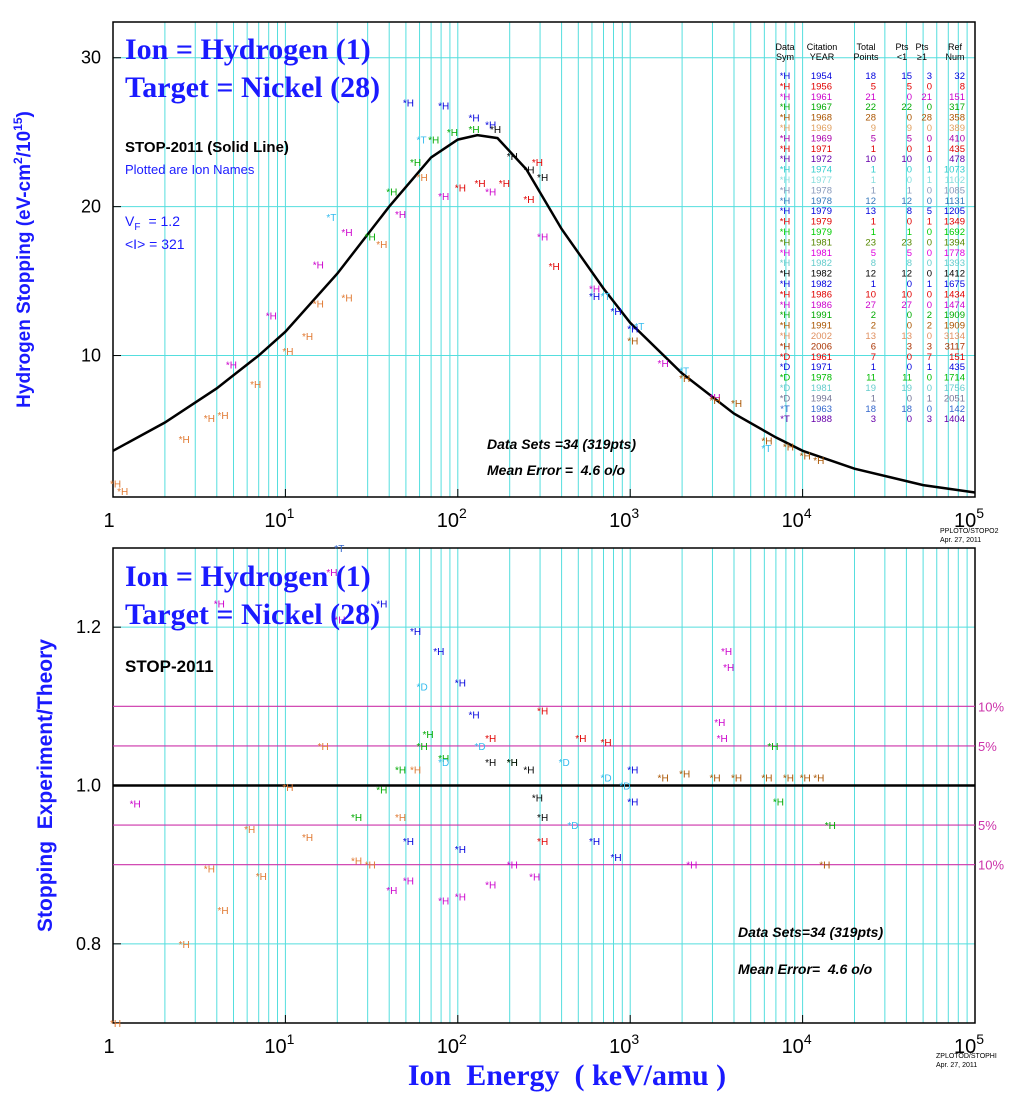 This screenshot has width=1023, height=1099. I want to click on plot-stamp: ZPLOTOD/STOPHI, so click(966, 1056).